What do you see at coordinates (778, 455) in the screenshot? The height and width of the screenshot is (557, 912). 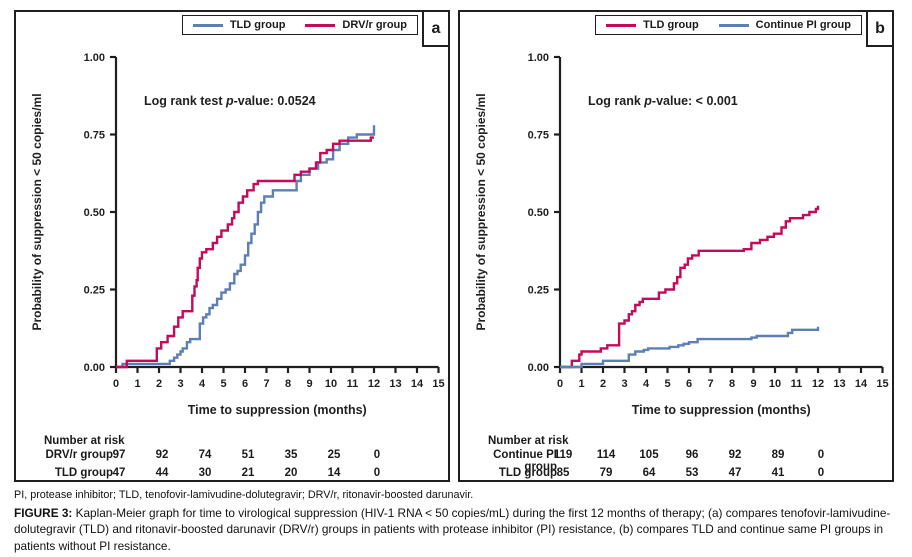 I see `risk-value: 89` at bounding box center [778, 455].